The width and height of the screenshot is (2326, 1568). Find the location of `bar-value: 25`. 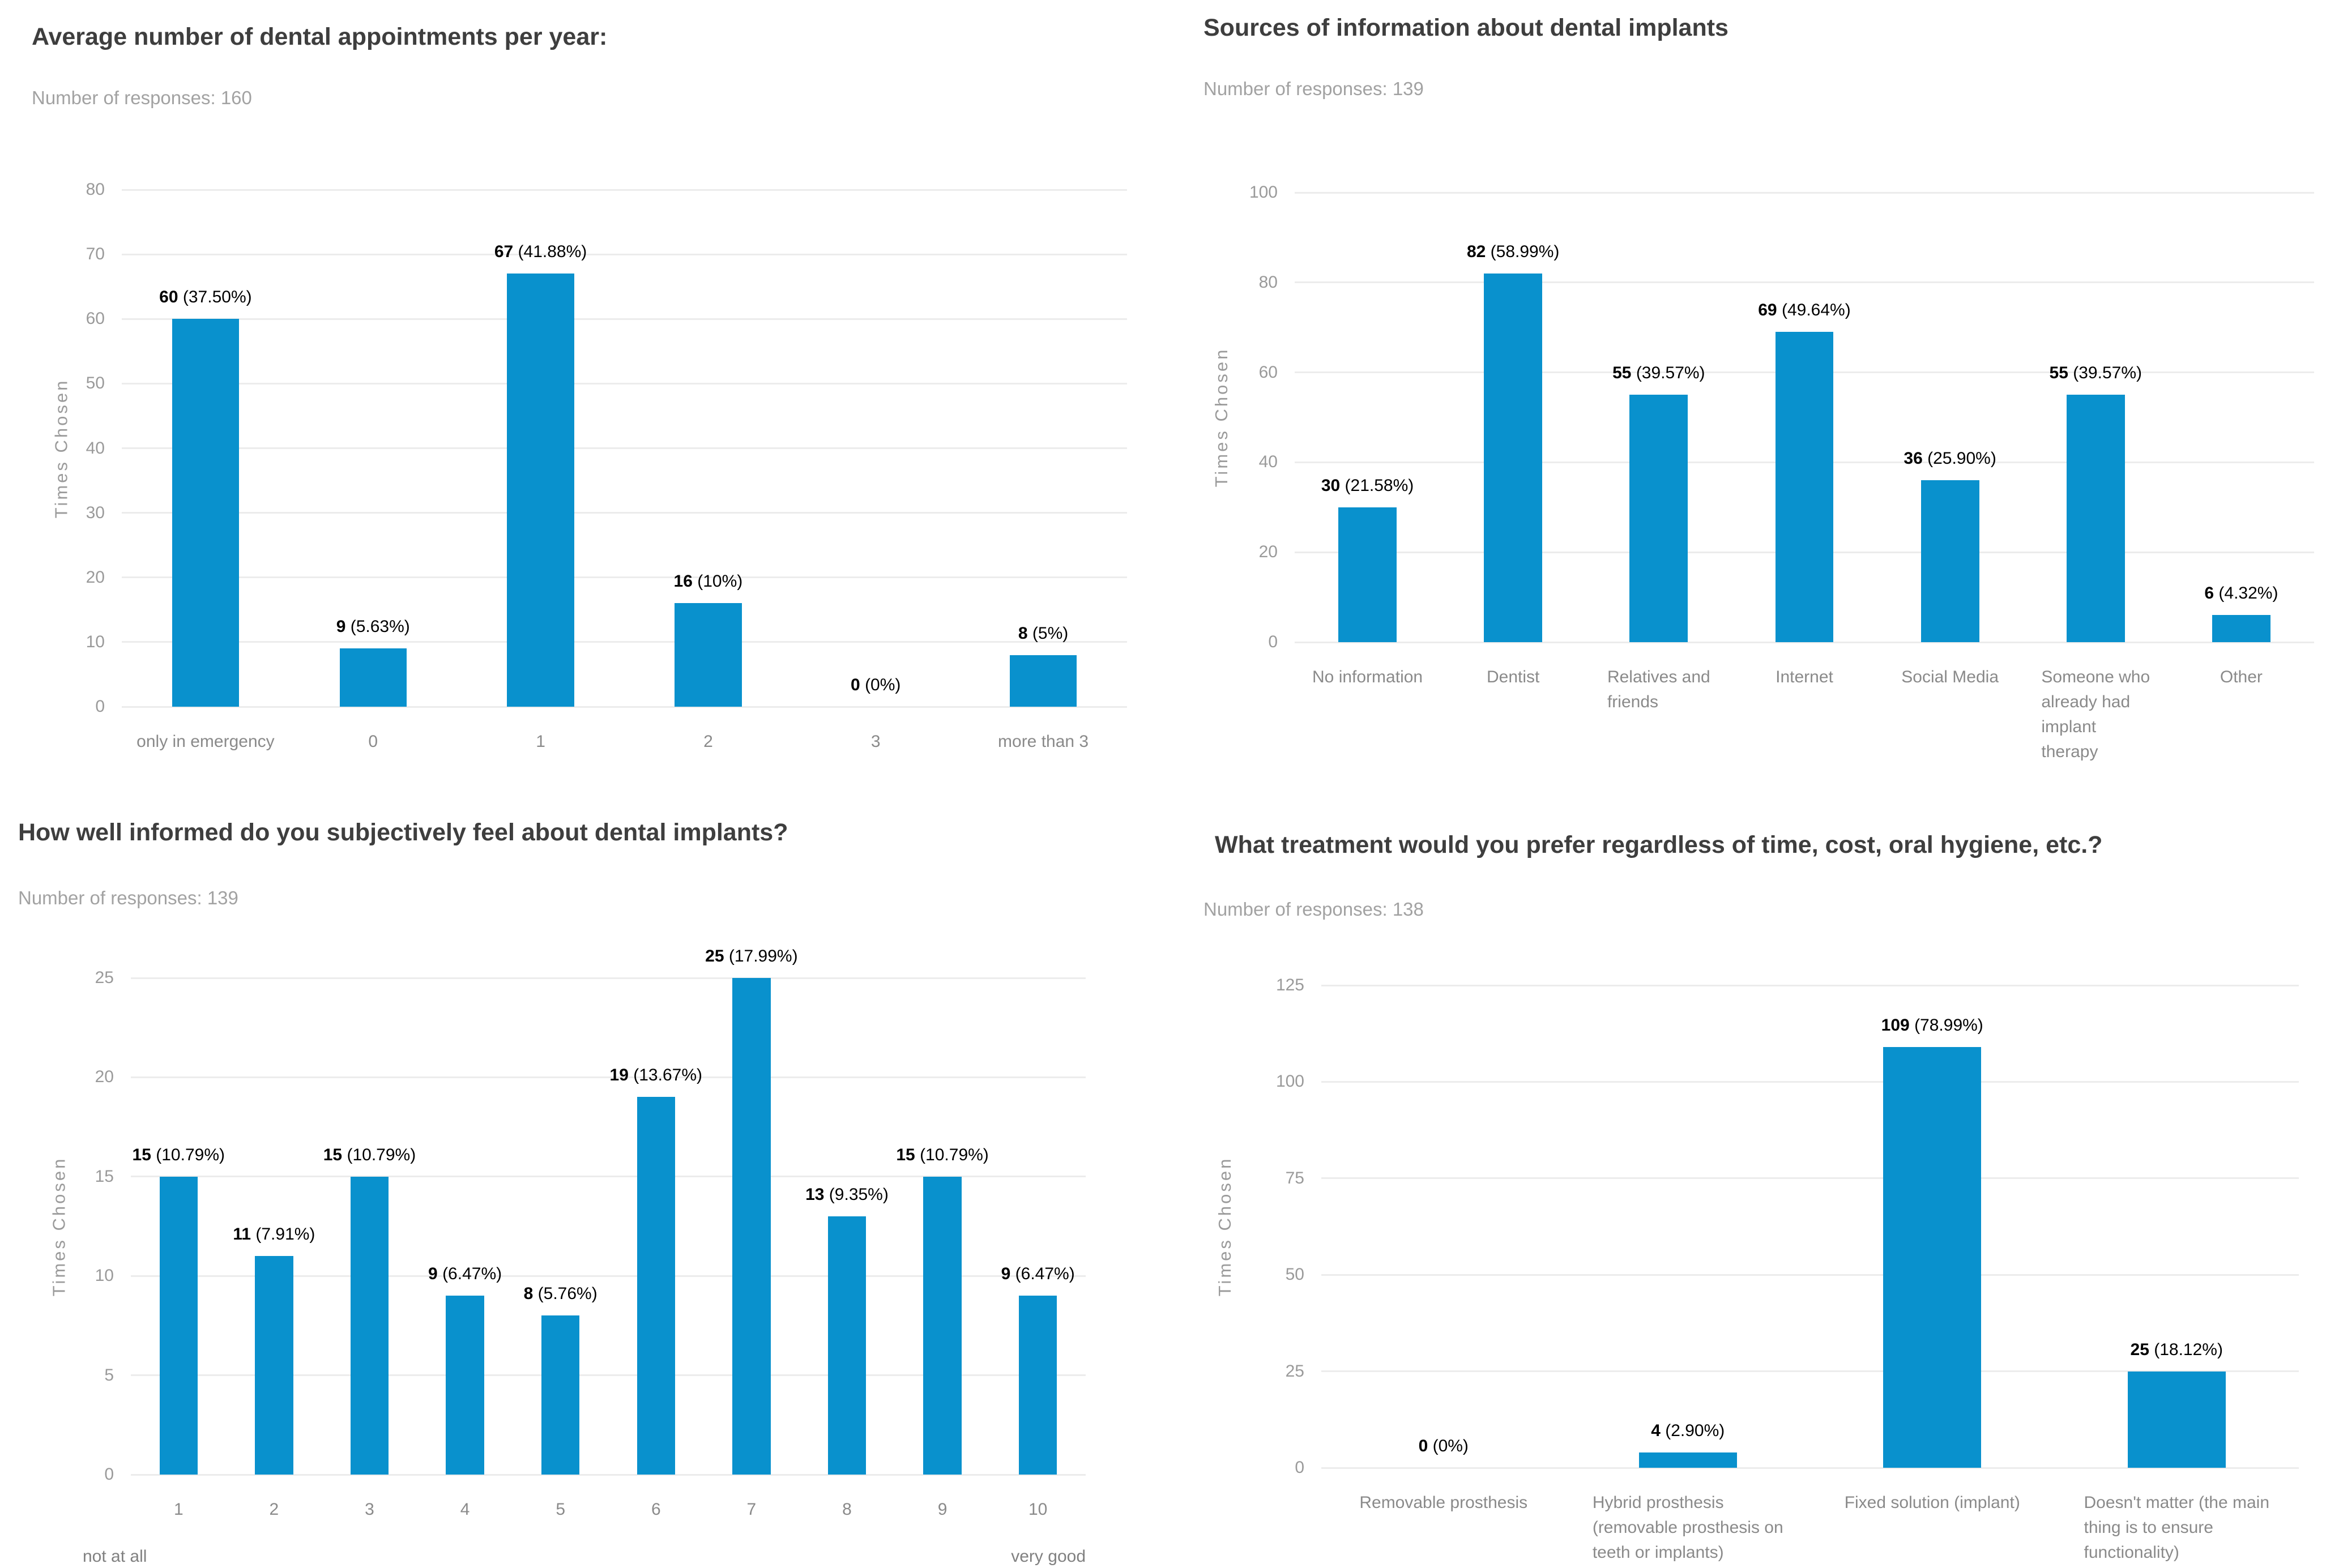

bar-value: 25 is located at coordinates (2139, 1349).